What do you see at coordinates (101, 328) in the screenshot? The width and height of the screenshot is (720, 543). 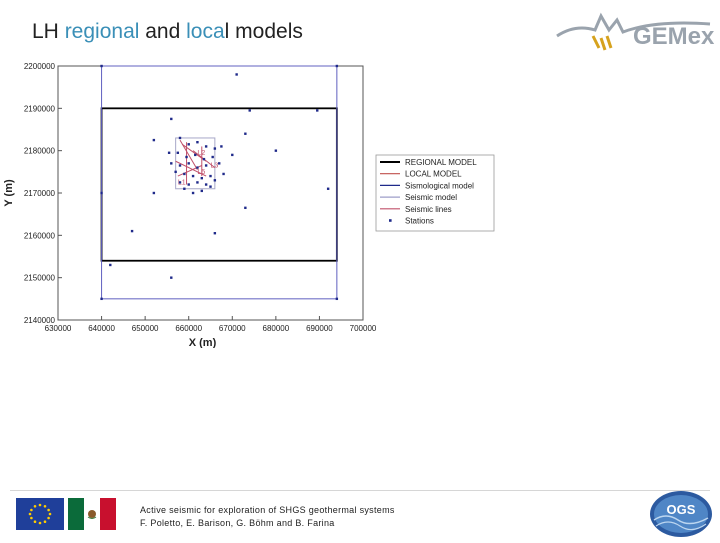 I see `x-tick-label: 640000` at bounding box center [101, 328].